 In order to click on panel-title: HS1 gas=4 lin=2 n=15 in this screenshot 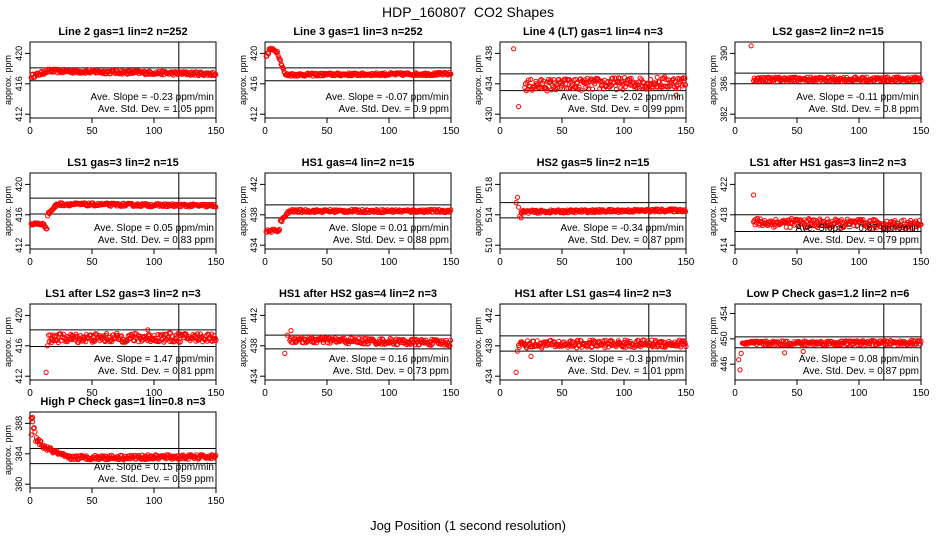, I will do `click(358, 163)`.